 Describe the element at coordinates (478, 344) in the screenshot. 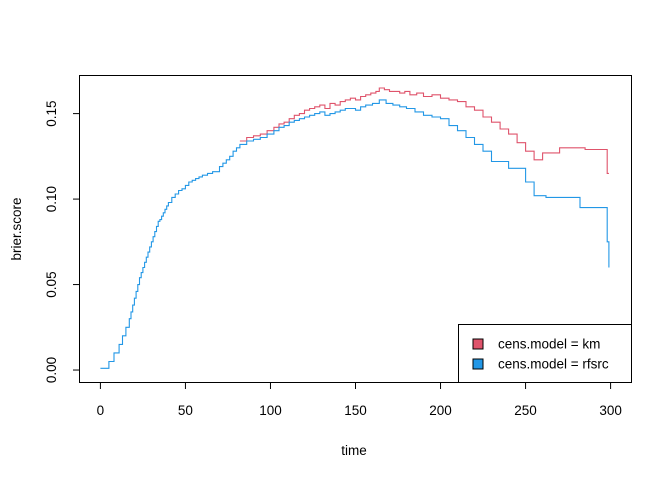

I see `legend-swatch-km` at that location.